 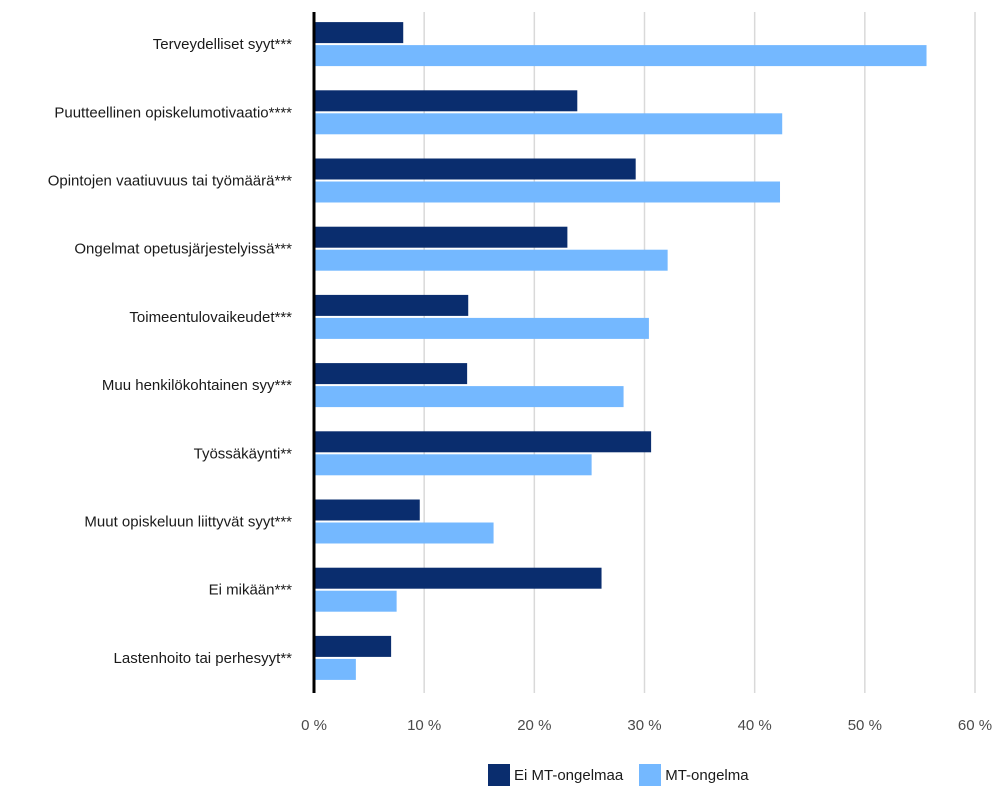 I want to click on legend-item-ei-mt-ongelmaa: Ei MT-ongelmaa, so click(x=555, y=775).